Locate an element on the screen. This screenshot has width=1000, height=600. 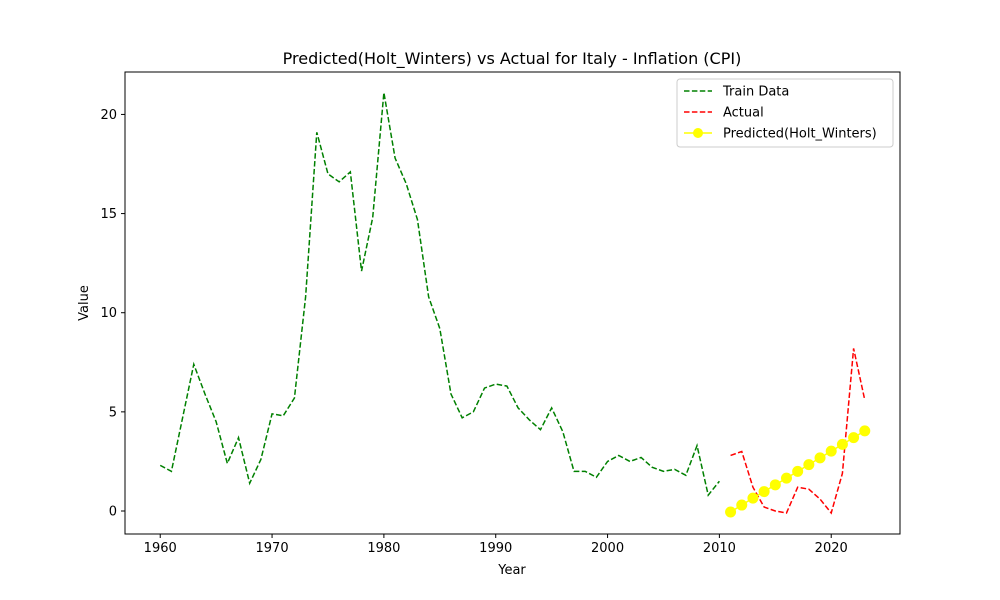
x-axis: 1960 1970 1980 1990 2000 2010 2020 is located at coordinates (496, 545).